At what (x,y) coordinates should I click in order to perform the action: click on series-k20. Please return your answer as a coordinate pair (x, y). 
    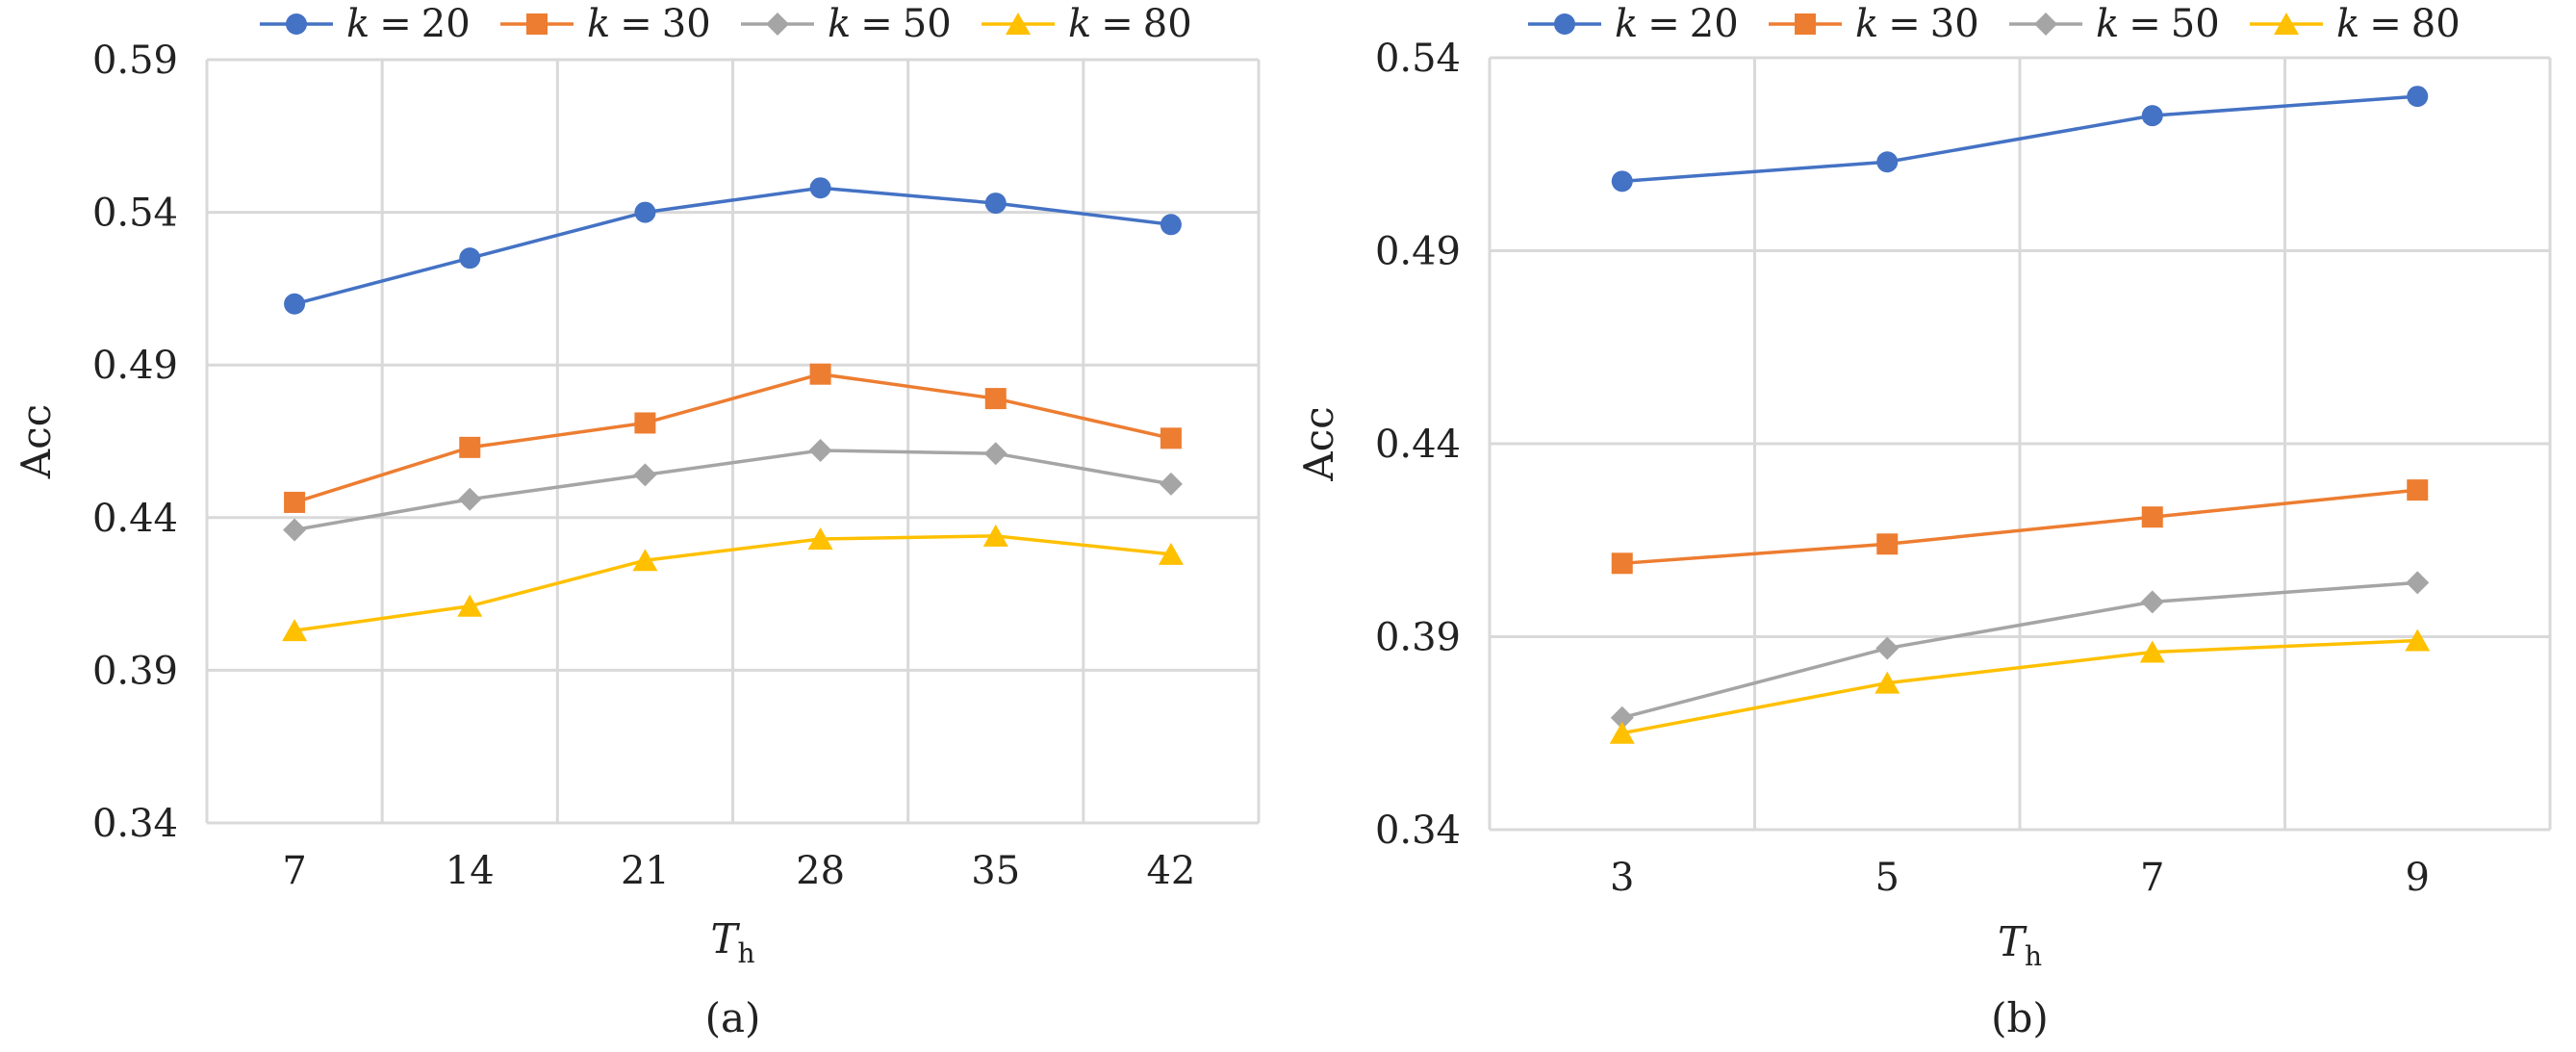
    Looking at the image, I should click on (733, 246).